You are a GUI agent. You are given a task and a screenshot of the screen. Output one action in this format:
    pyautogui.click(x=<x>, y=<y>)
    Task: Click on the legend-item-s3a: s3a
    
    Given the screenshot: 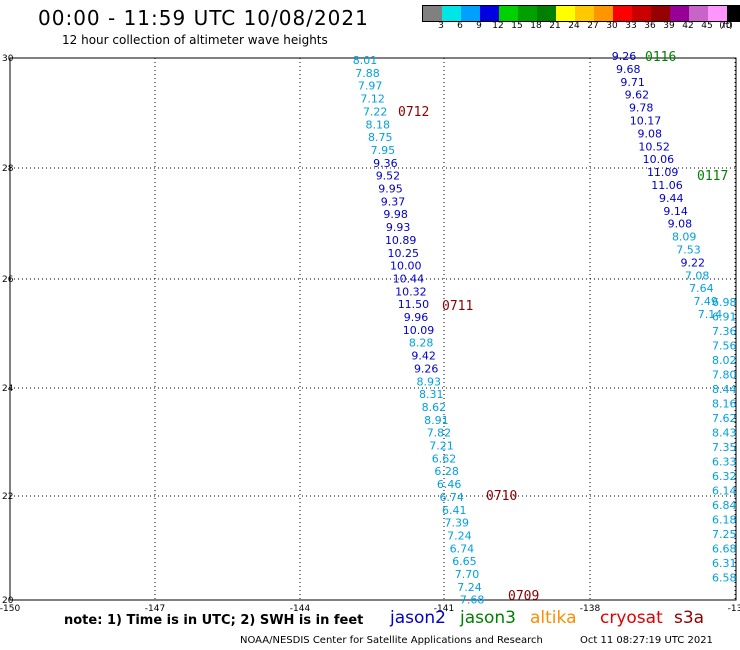 What is the action you would take?
    pyautogui.click(x=689, y=618)
    